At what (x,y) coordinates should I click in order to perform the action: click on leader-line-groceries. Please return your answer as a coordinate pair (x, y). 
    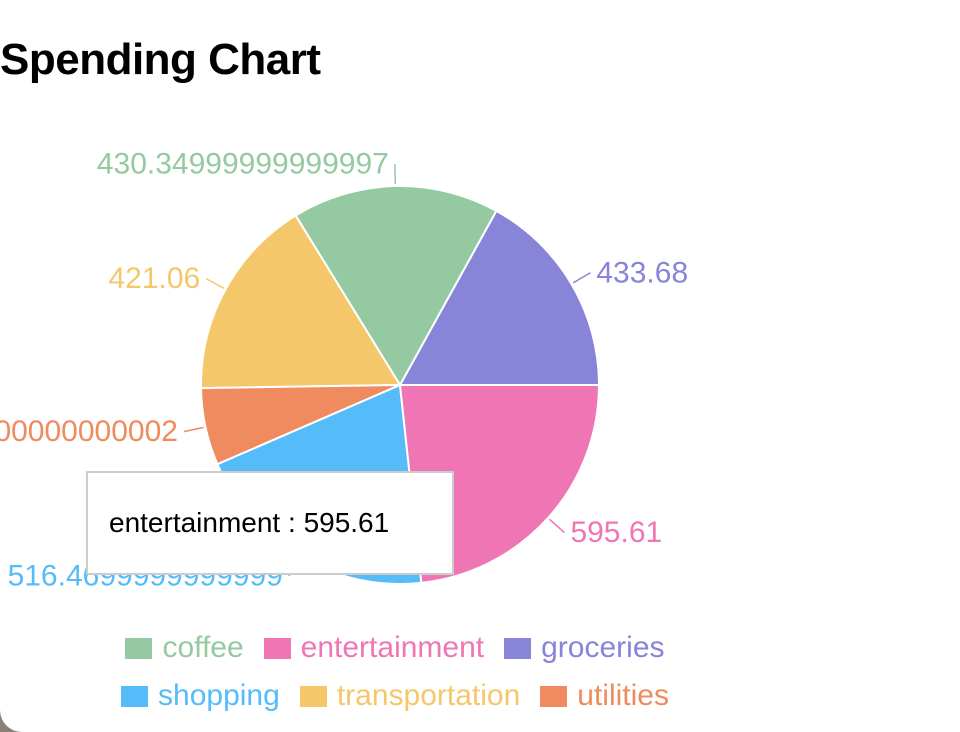
    Looking at the image, I should click on (581, 278).